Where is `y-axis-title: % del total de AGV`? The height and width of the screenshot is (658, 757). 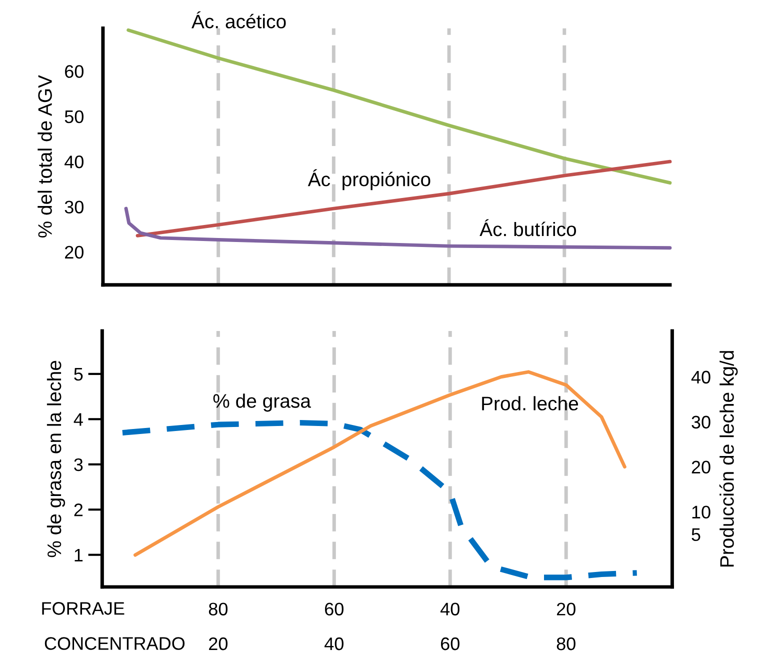
y-axis-title: % del total de AGV is located at coordinates (45, 156).